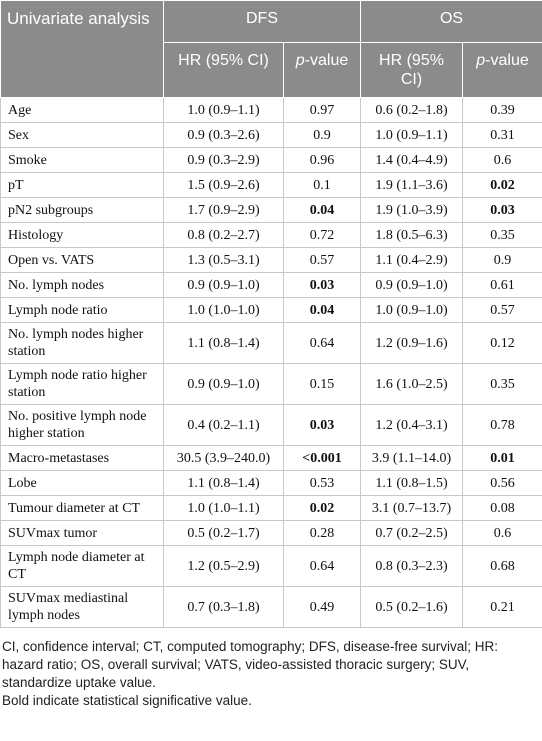 This screenshot has width=542, height=741. I want to click on cell: 0.03, so click(502, 210).